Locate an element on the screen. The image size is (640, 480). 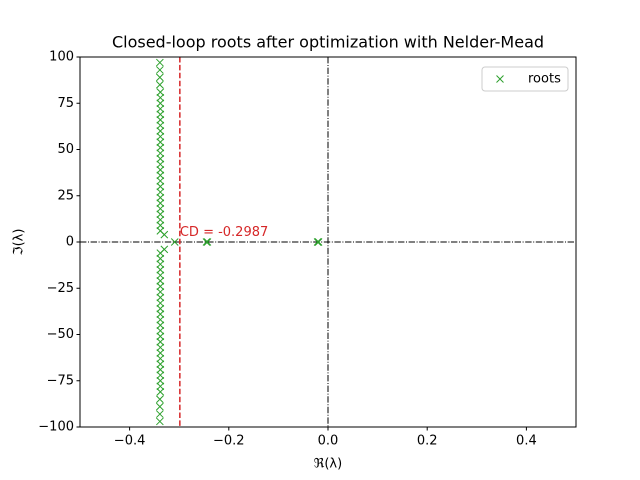
x-tick-label: 0.2 is located at coordinates (427, 441).